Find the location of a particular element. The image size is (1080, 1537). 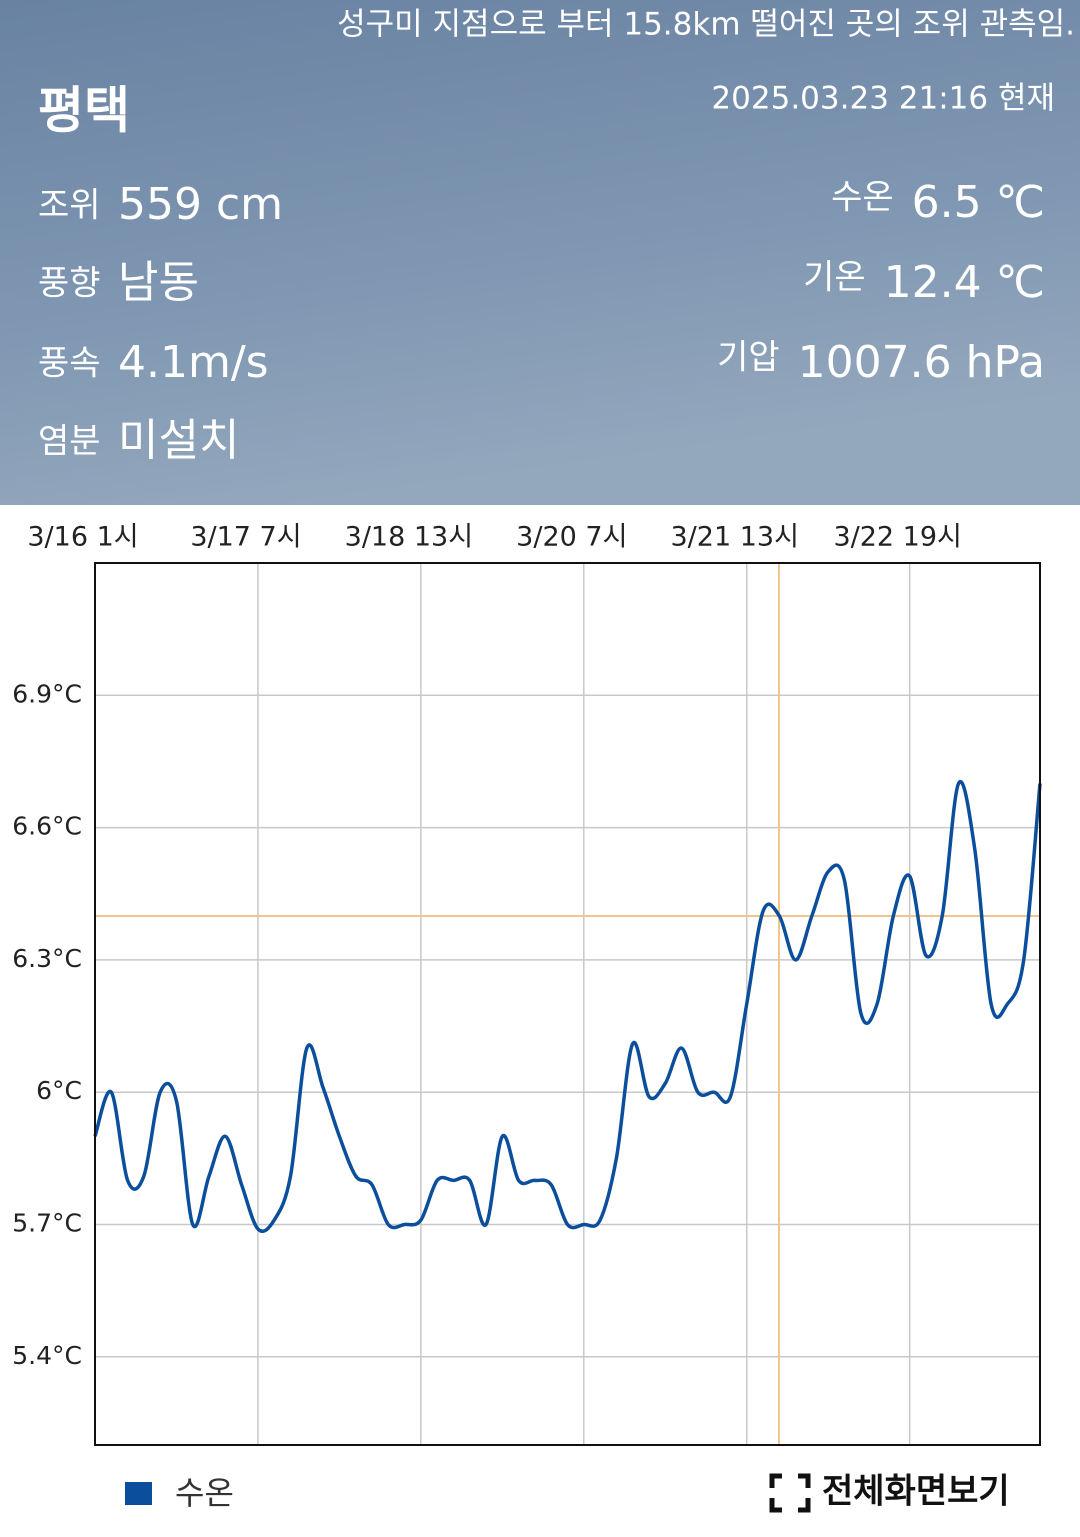

y-tick-label: 5.4°C is located at coordinates (47, 1355).